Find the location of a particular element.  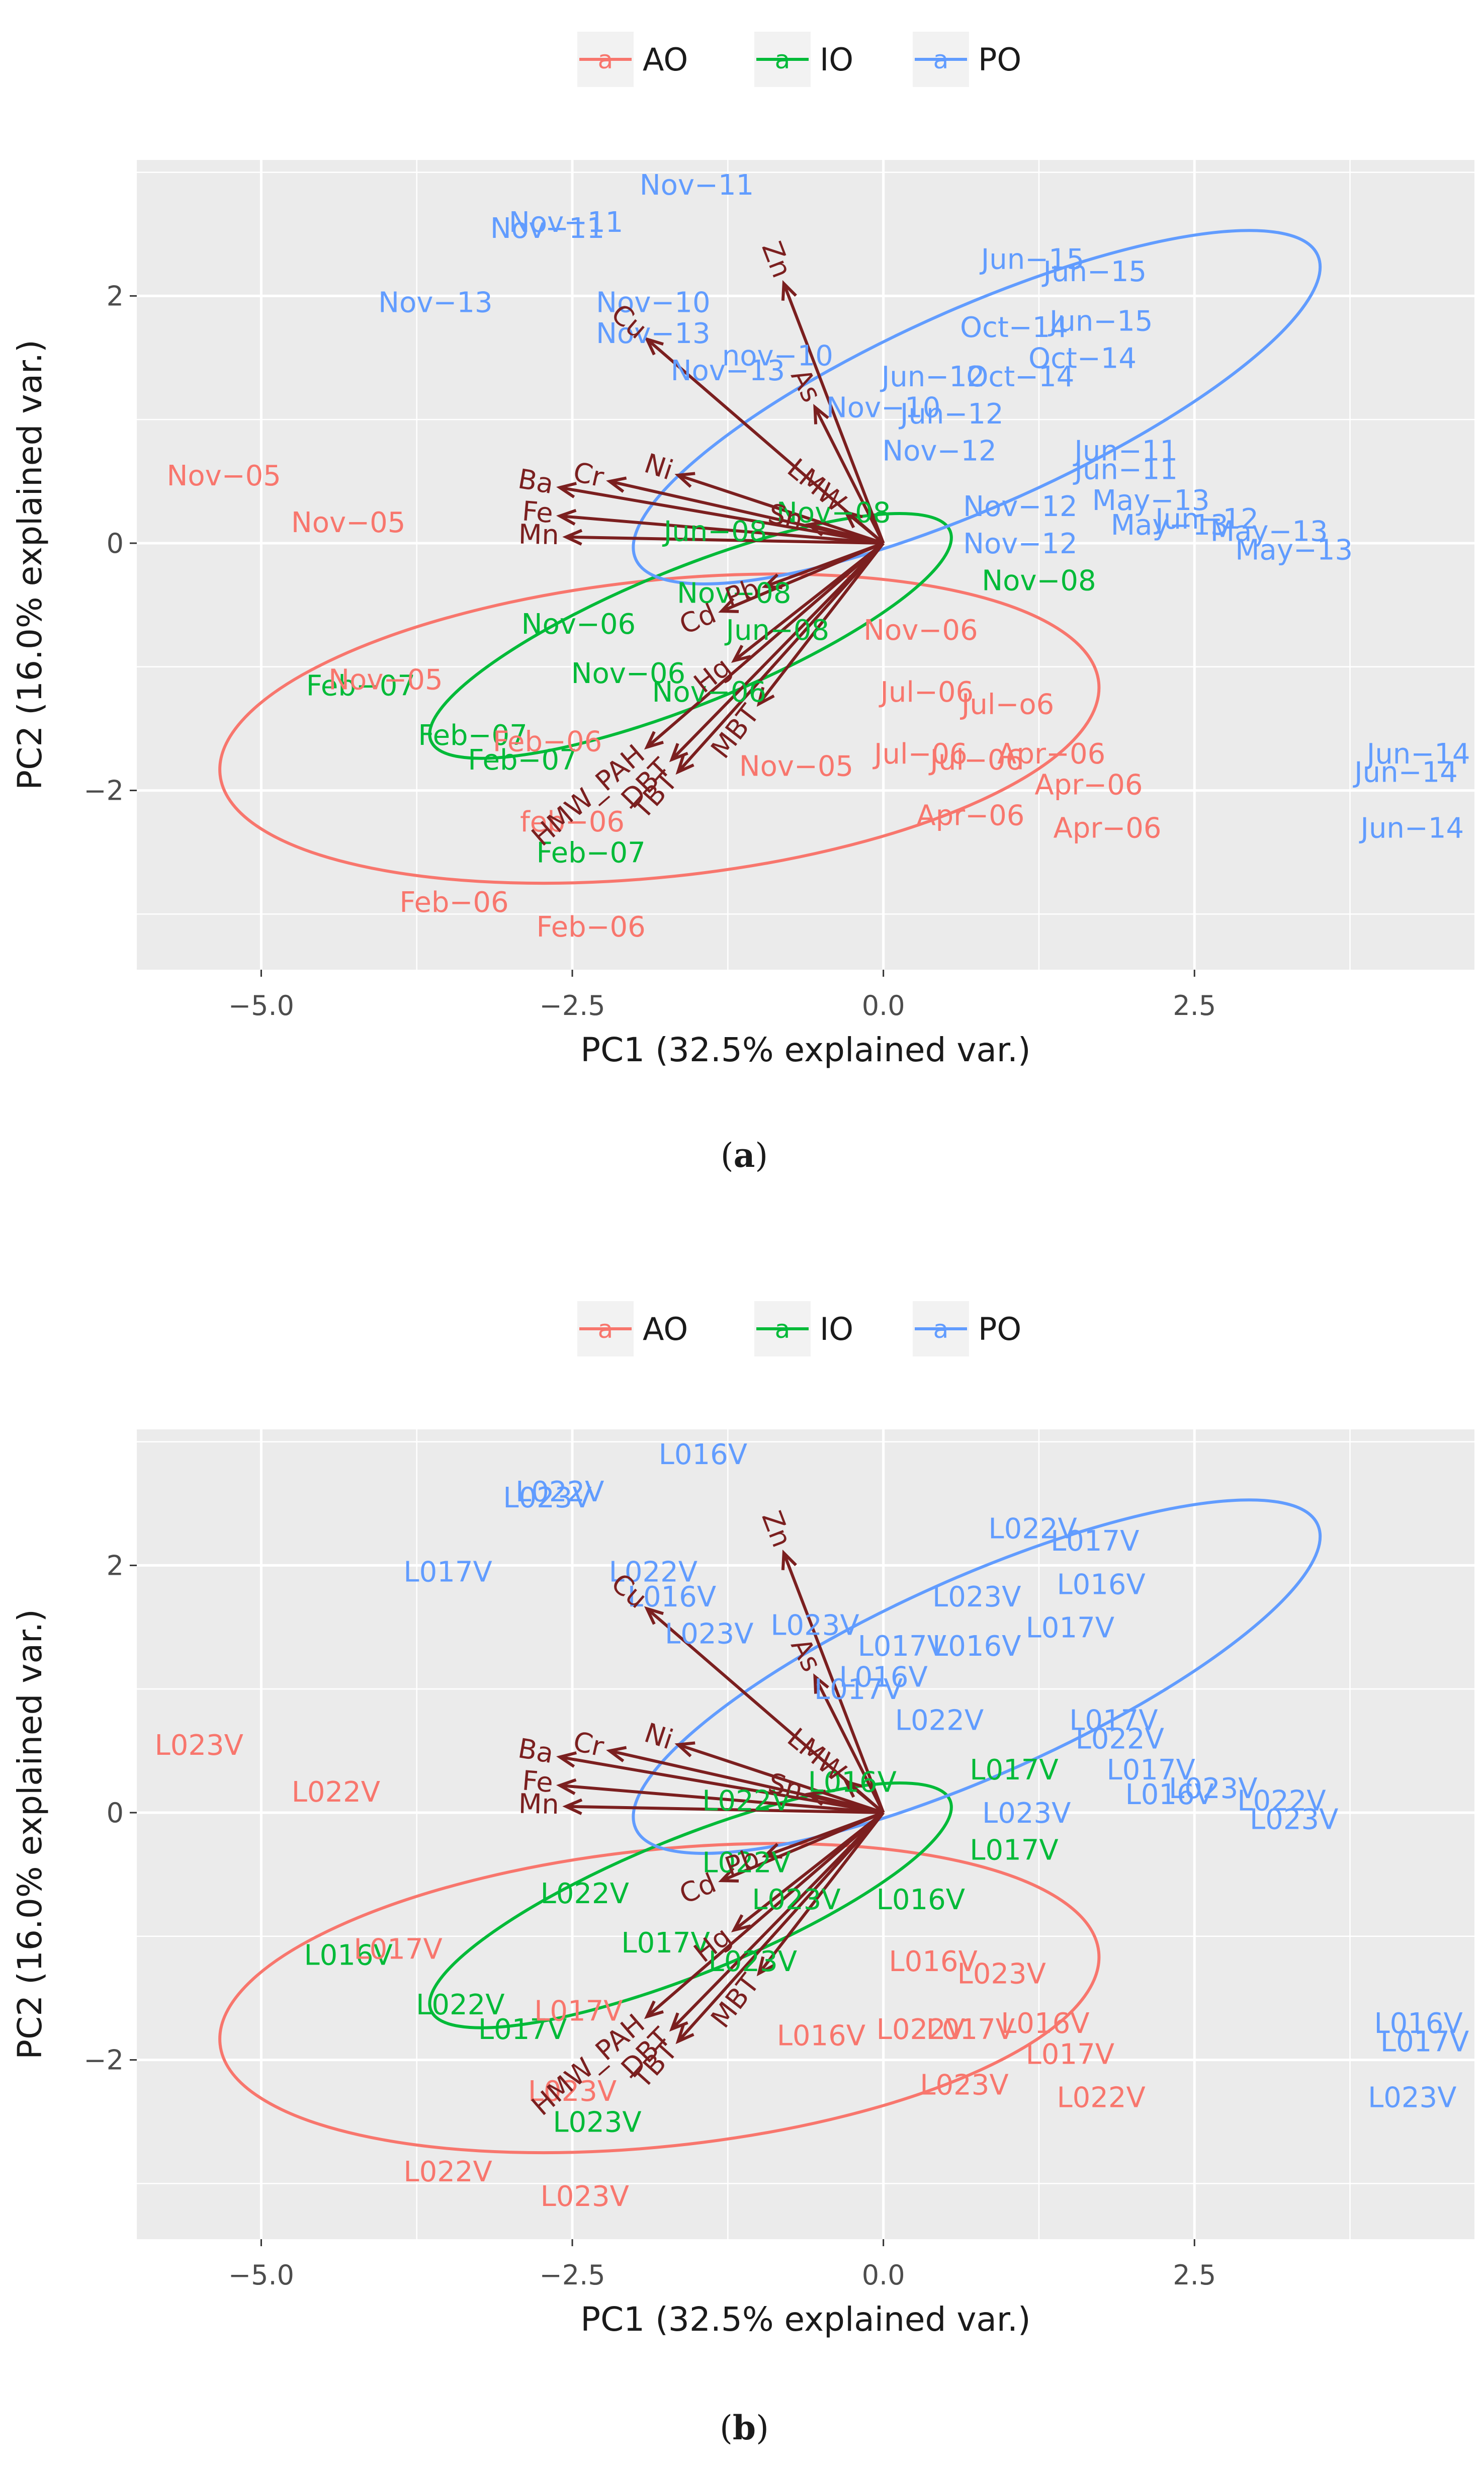

point-label: Feb−07 is located at coordinates (360, 686).